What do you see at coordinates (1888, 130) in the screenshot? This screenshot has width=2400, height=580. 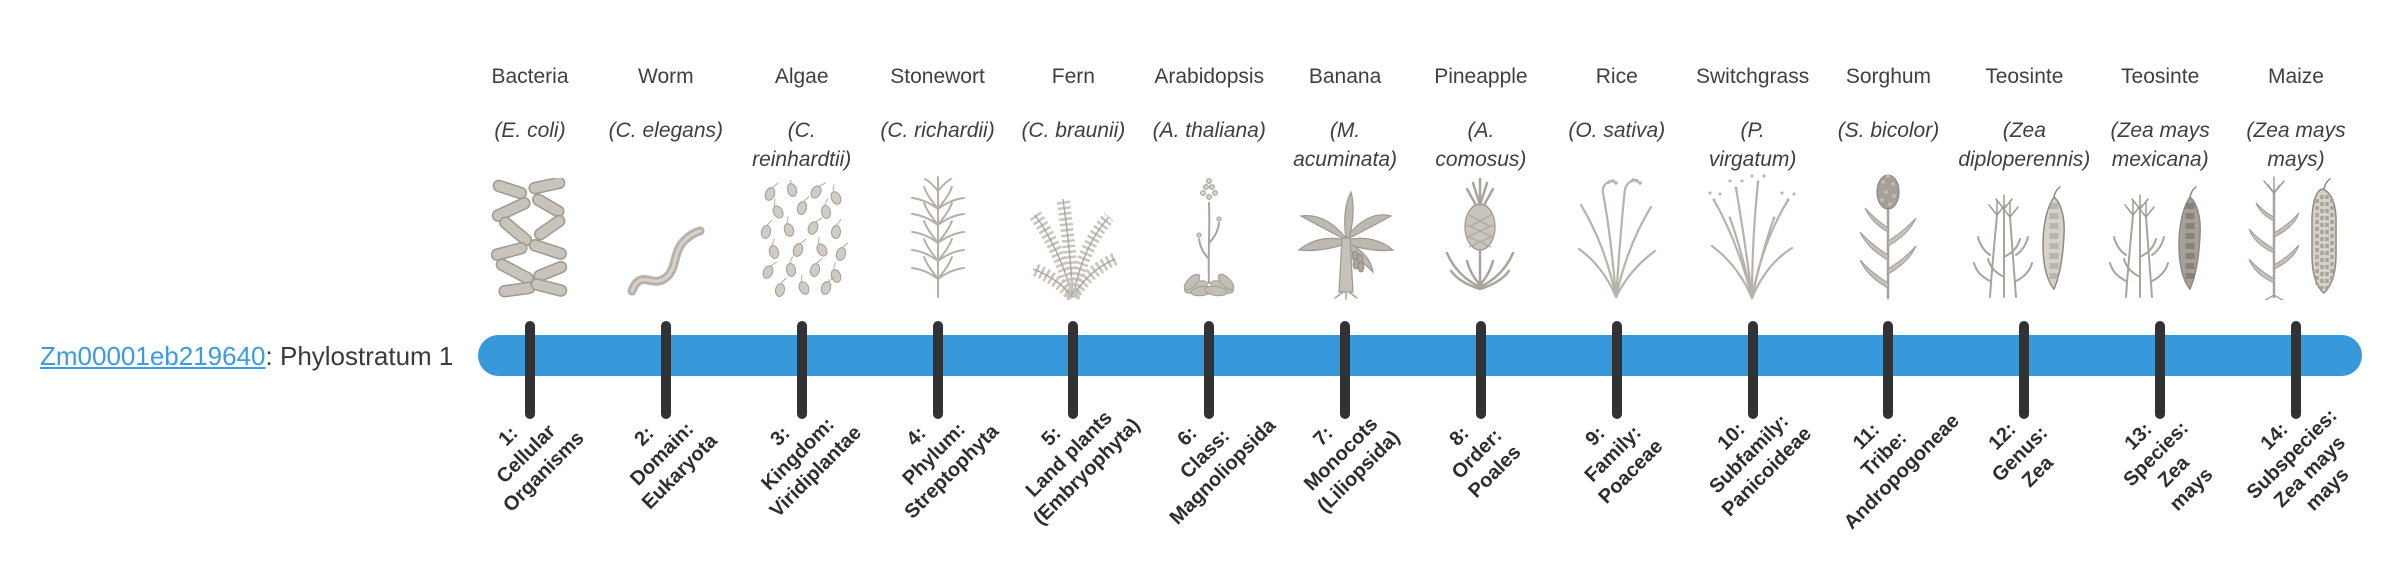 I see `taxon-species-name: (S. bicolor)` at bounding box center [1888, 130].